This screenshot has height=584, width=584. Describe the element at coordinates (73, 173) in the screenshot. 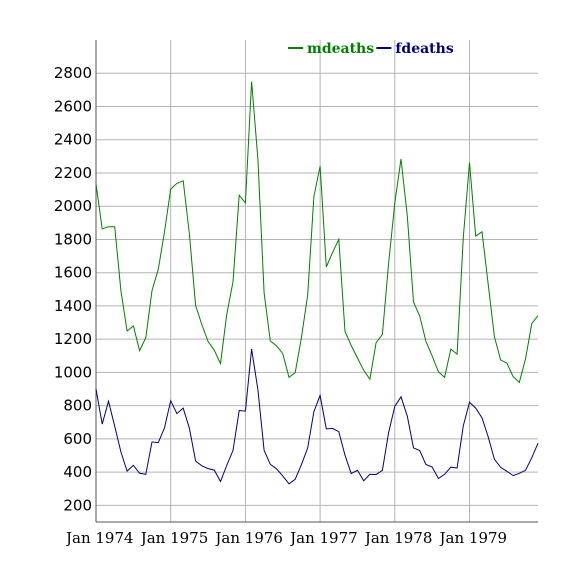

I see `y-tick-label: 2200` at that location.